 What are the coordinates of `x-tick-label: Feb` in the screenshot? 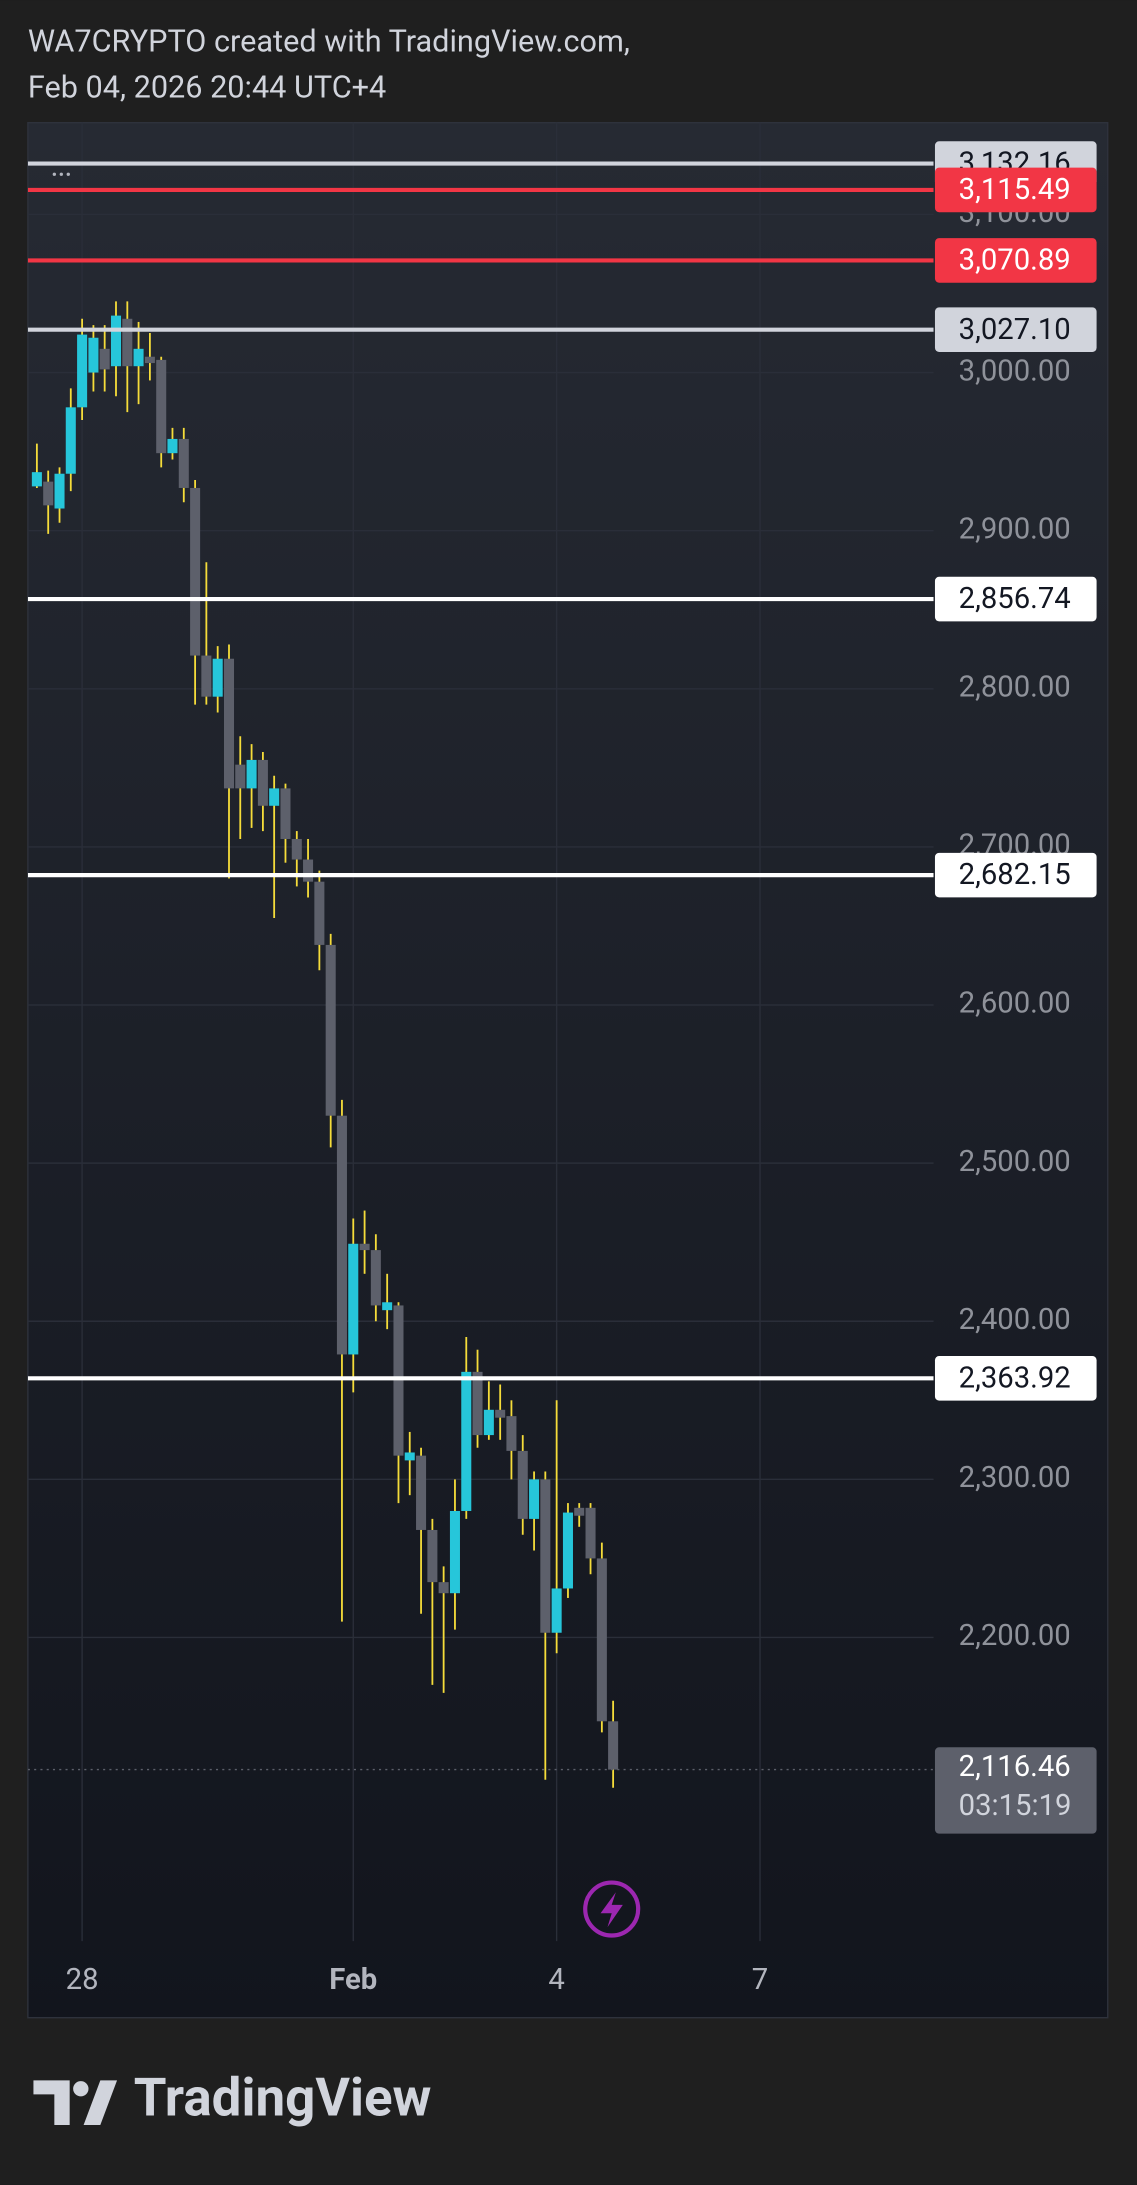 It's located at (353, 1980).